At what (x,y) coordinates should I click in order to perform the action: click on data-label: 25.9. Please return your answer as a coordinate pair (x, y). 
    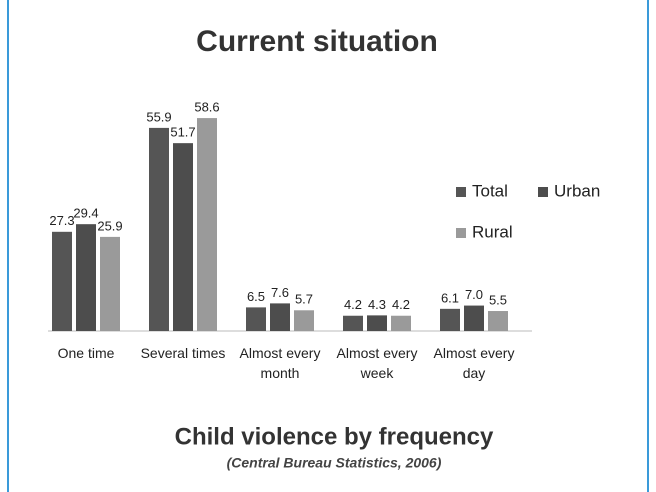
    Looking at the image, I should click on (109, 225).